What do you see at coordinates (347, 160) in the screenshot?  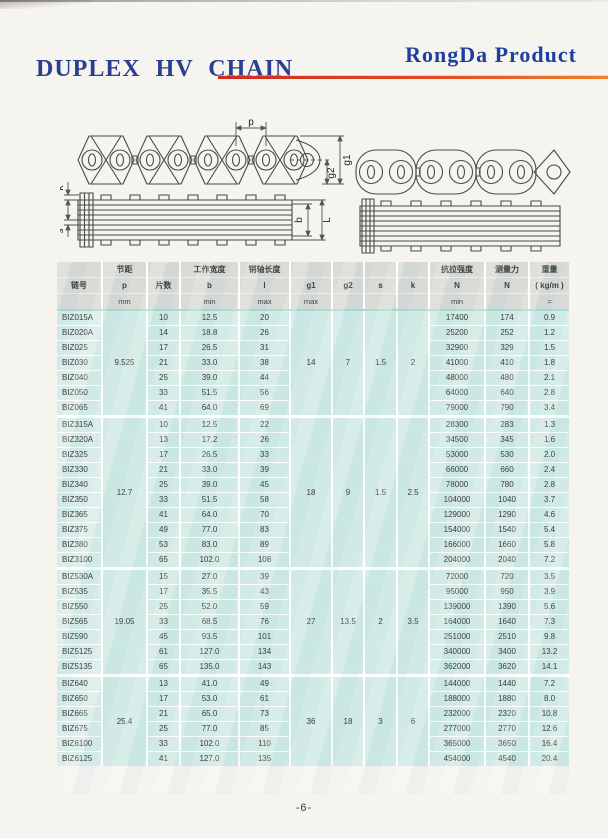 I see `g1-label: g1` at bounding box center [347, 160].